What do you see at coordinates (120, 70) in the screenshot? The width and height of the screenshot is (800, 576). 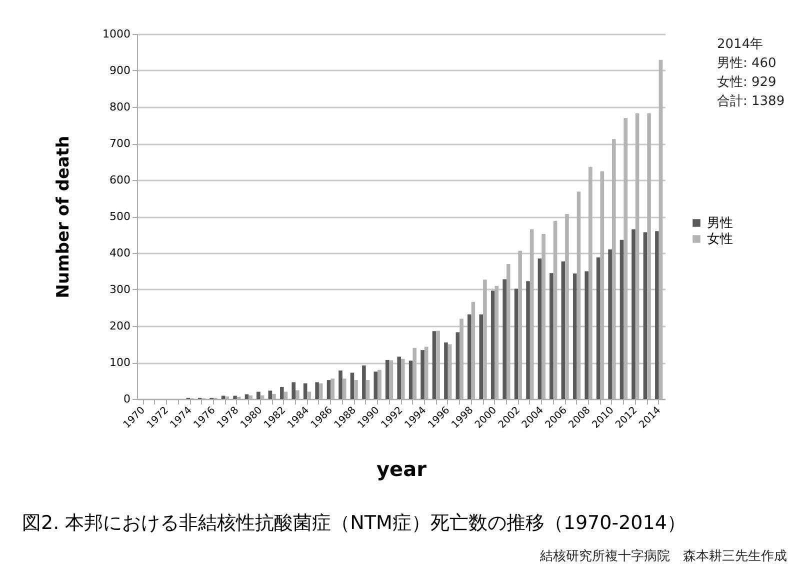 I see `y-tick-label: 900` at bounding box center [120, 70].